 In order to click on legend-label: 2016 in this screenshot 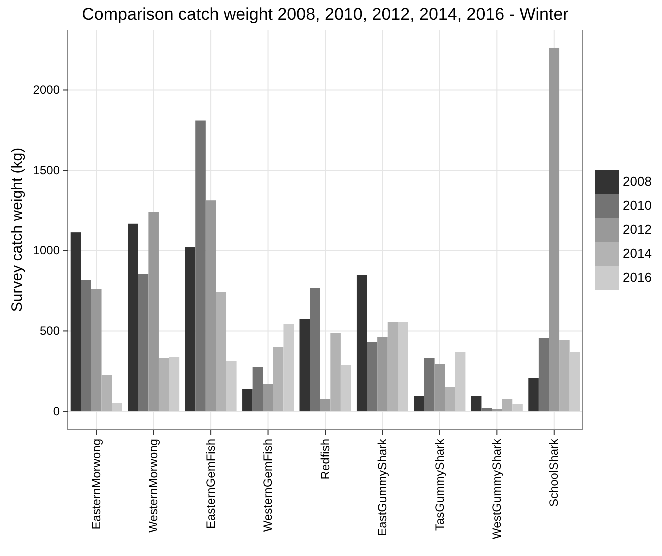, I will do `click(637, 278)`.